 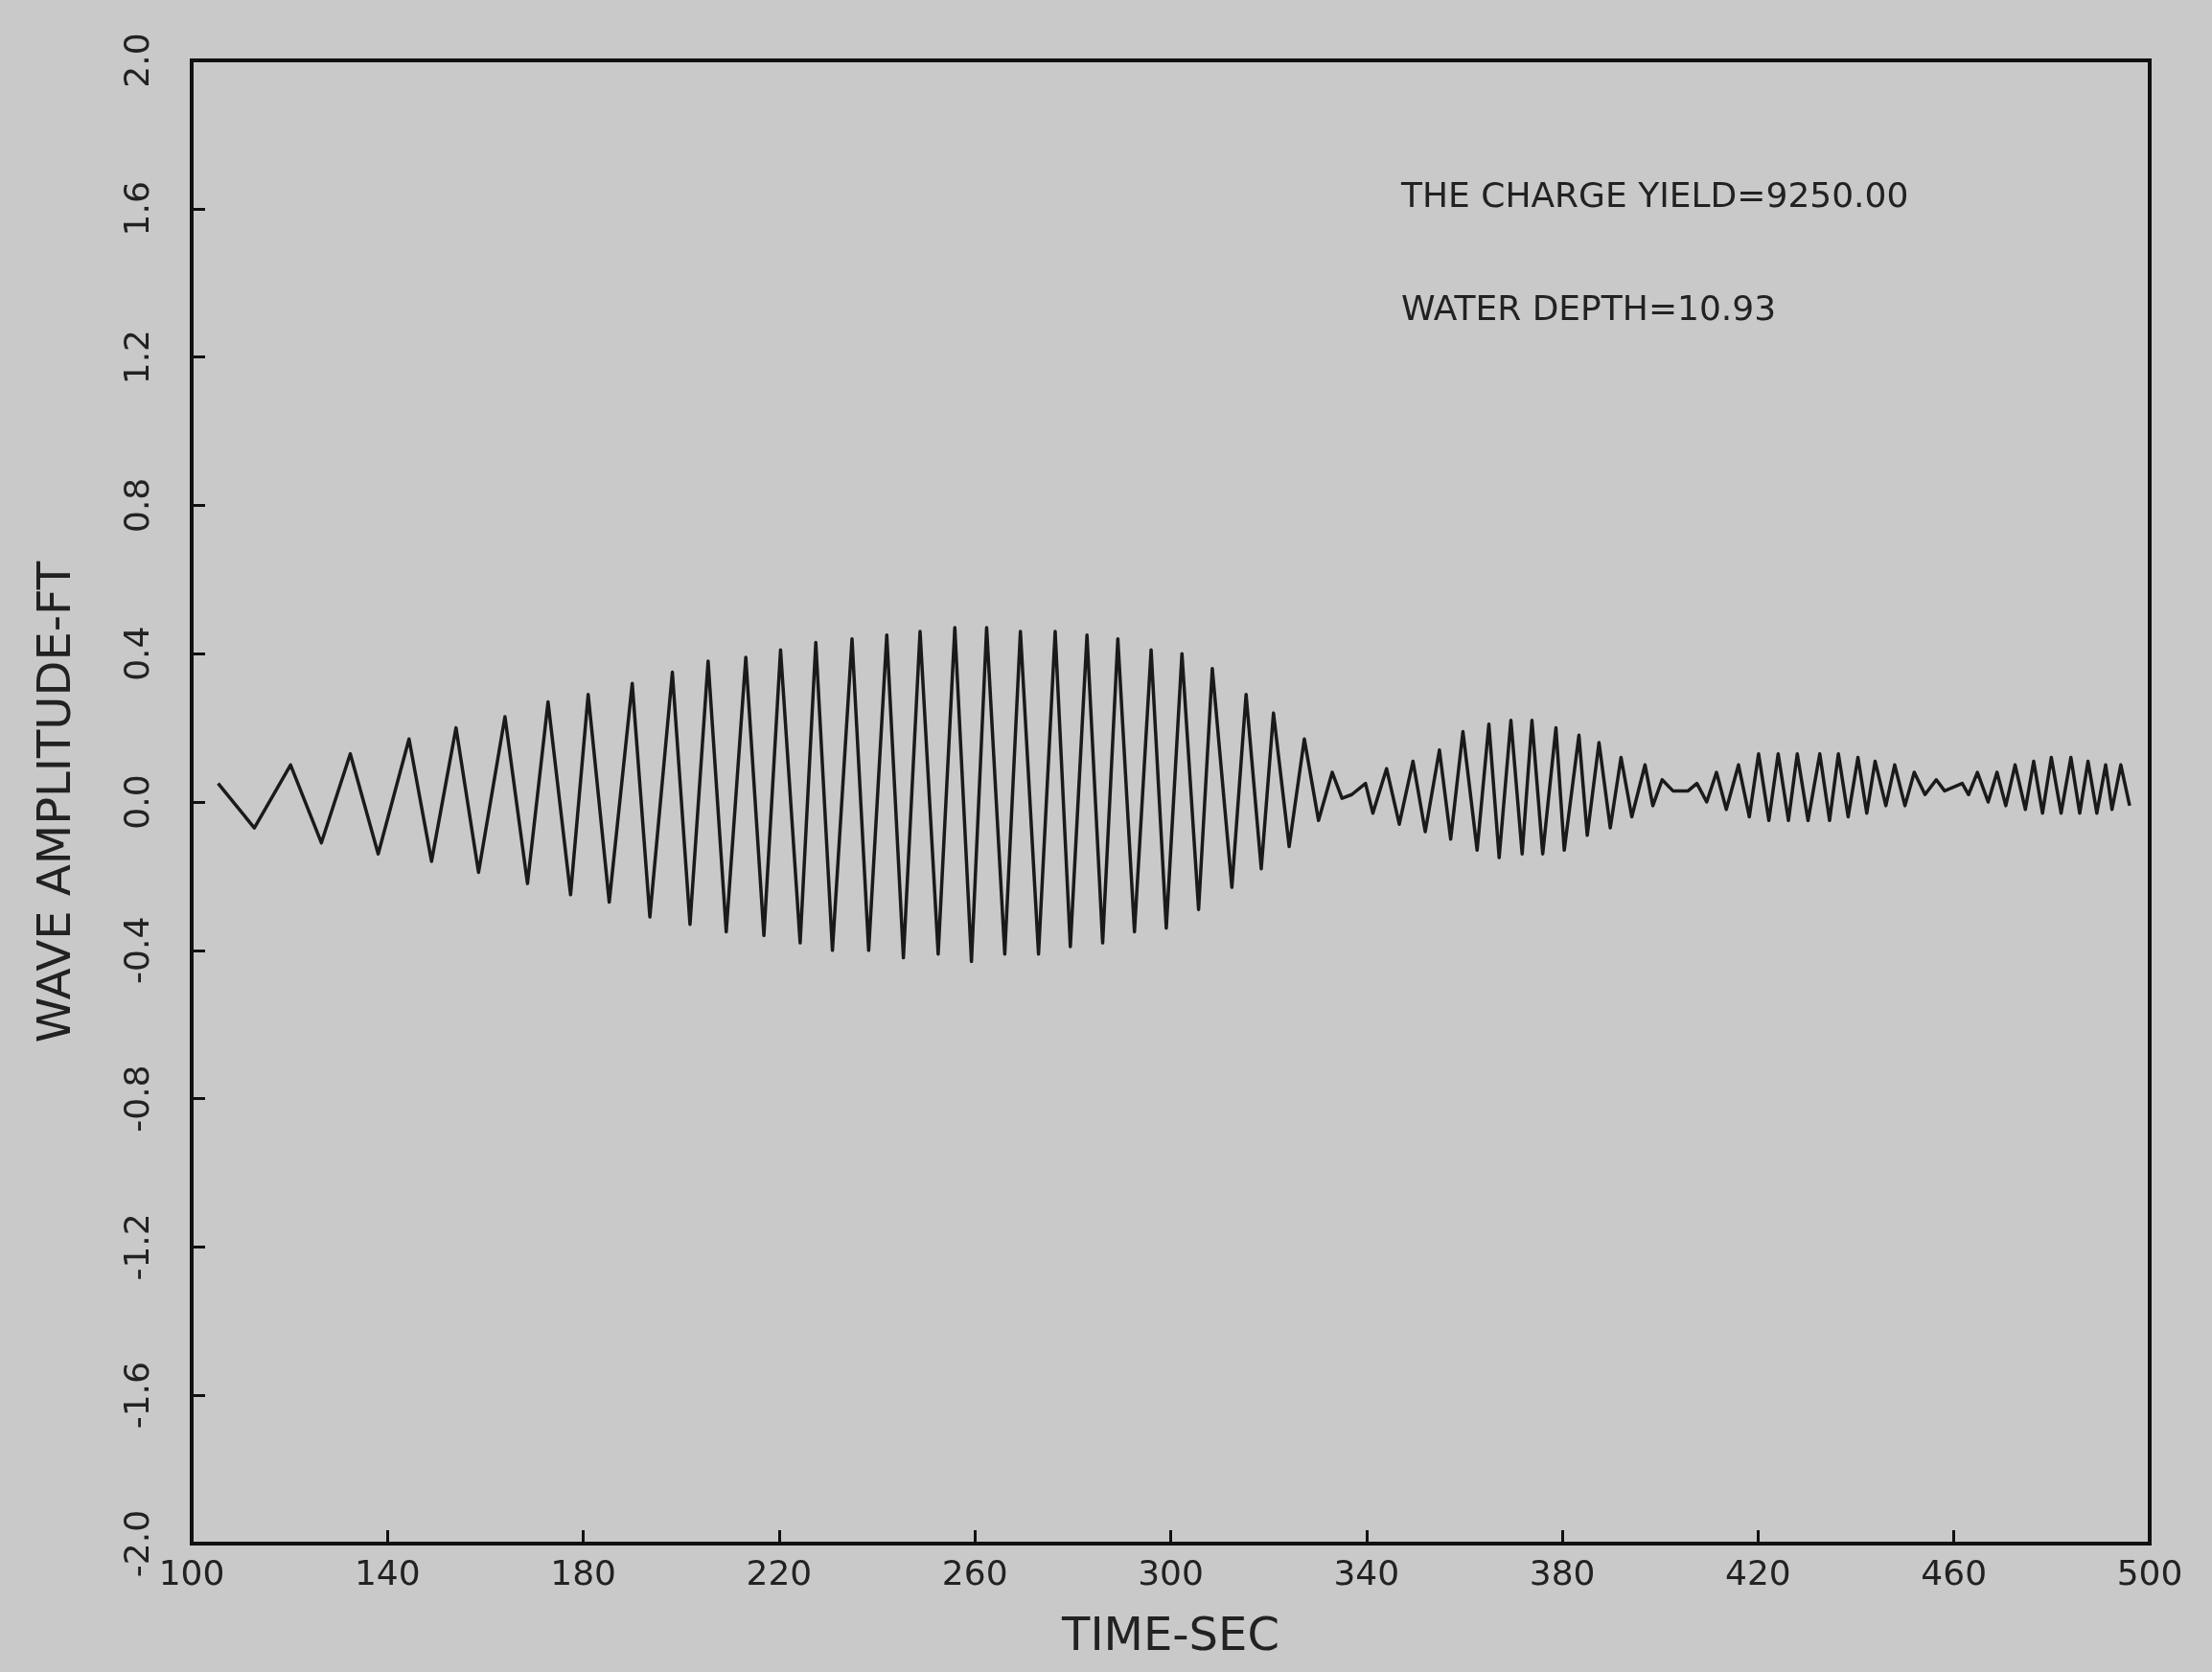 I want to click on x-tick-label: 100, so click(x=192, y=1572).